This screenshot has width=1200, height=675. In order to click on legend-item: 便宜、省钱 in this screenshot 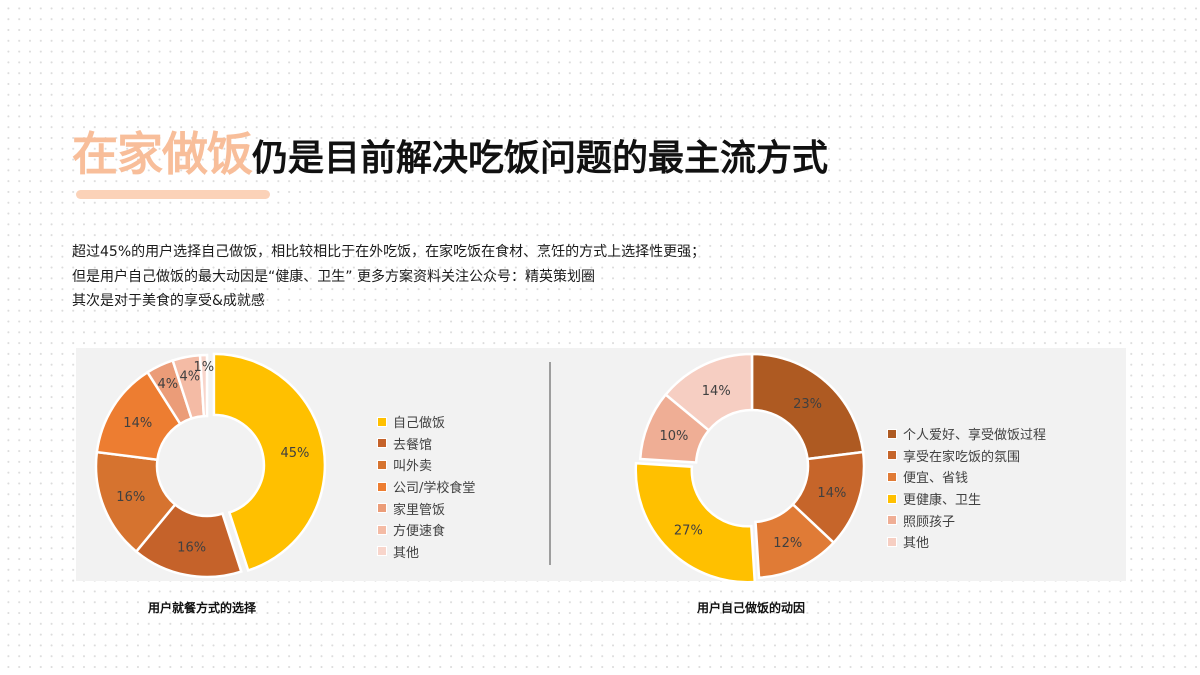, I will do `click(966, 477)`.